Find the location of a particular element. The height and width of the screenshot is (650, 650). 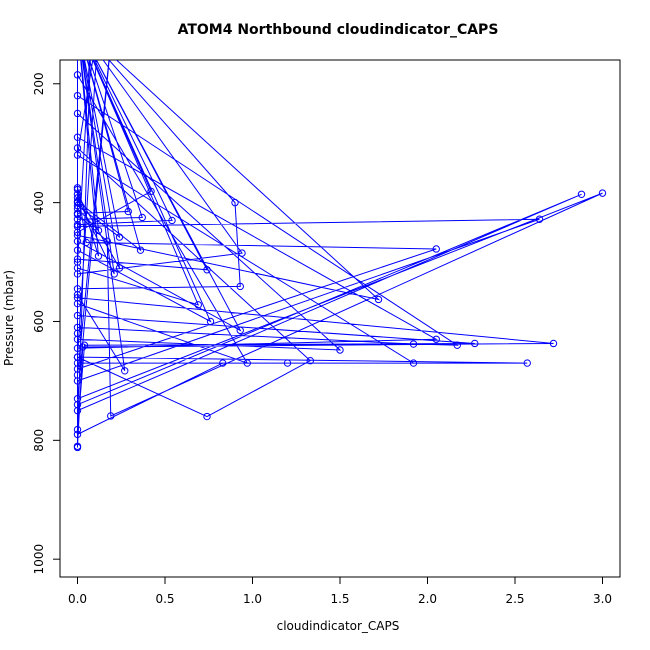

x-tick-label: 1.5 is located at coordinates (339, 599).